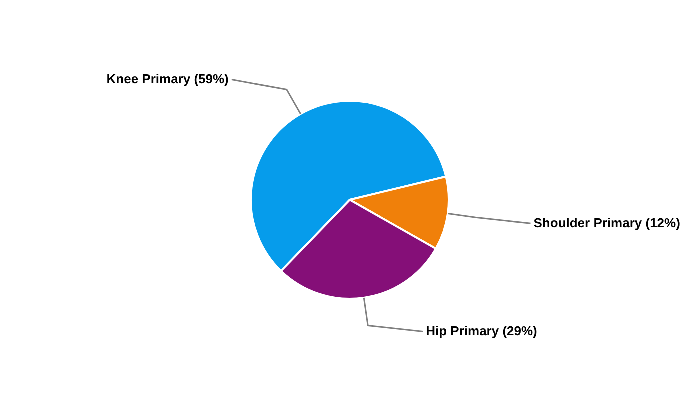 This screenshot has height=400, width=700. What do you see at coordinates (588, 222) in the screenshot?
I see `slice-label: Shoulder Primary` at bounding box center [588, 222].